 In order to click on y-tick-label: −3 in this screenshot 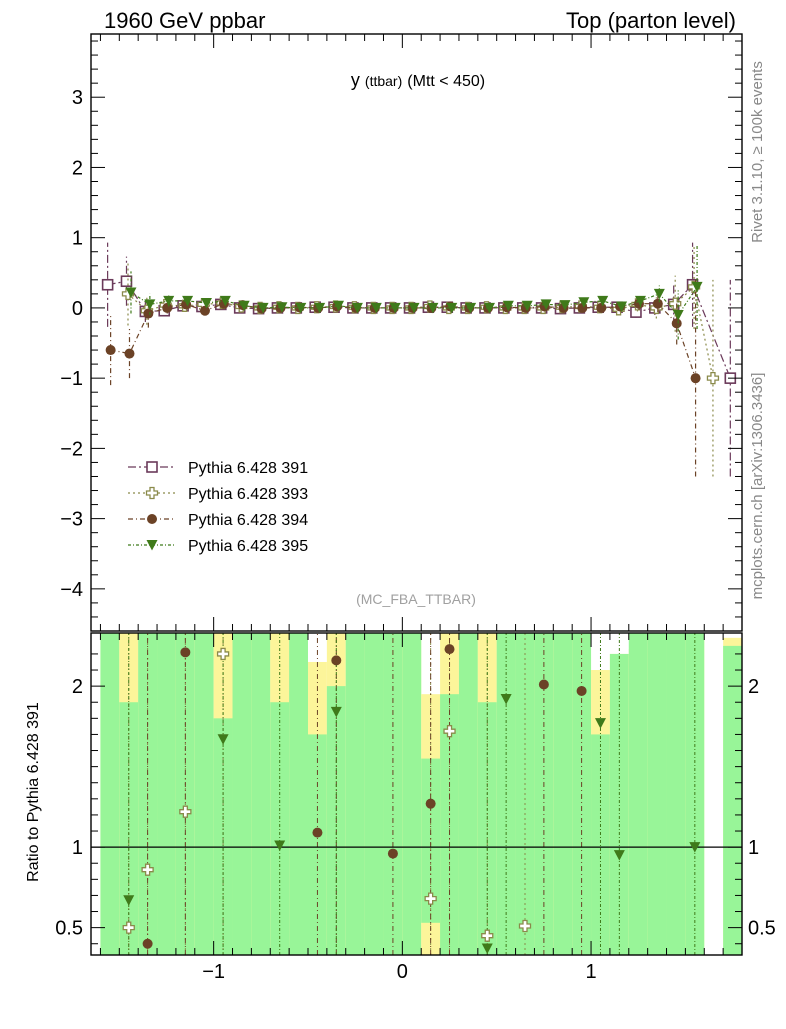, I will do `click(71, 520)`.